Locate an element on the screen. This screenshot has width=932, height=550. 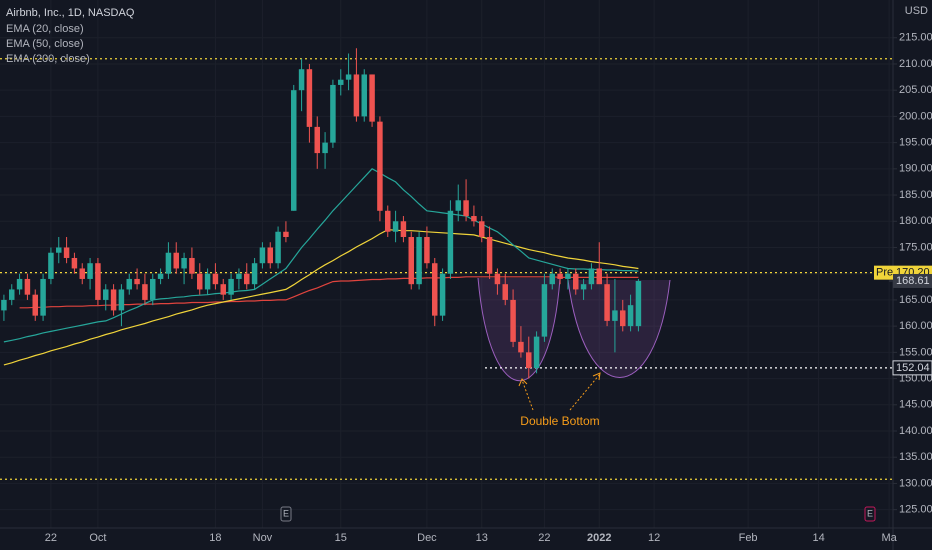
y-tick-label: 210.00 is located at coordinates (915, 64).